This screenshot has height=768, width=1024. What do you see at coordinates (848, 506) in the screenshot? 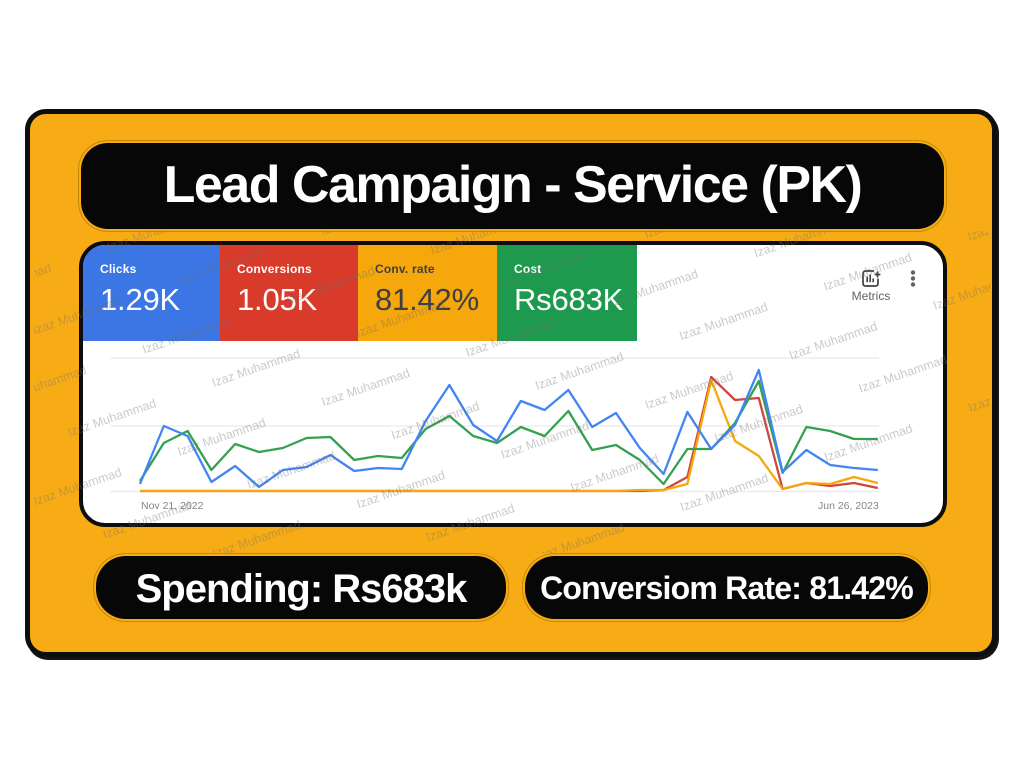
I see `svg-text: Jun 26, 2023` at bounding box center [848, 506].